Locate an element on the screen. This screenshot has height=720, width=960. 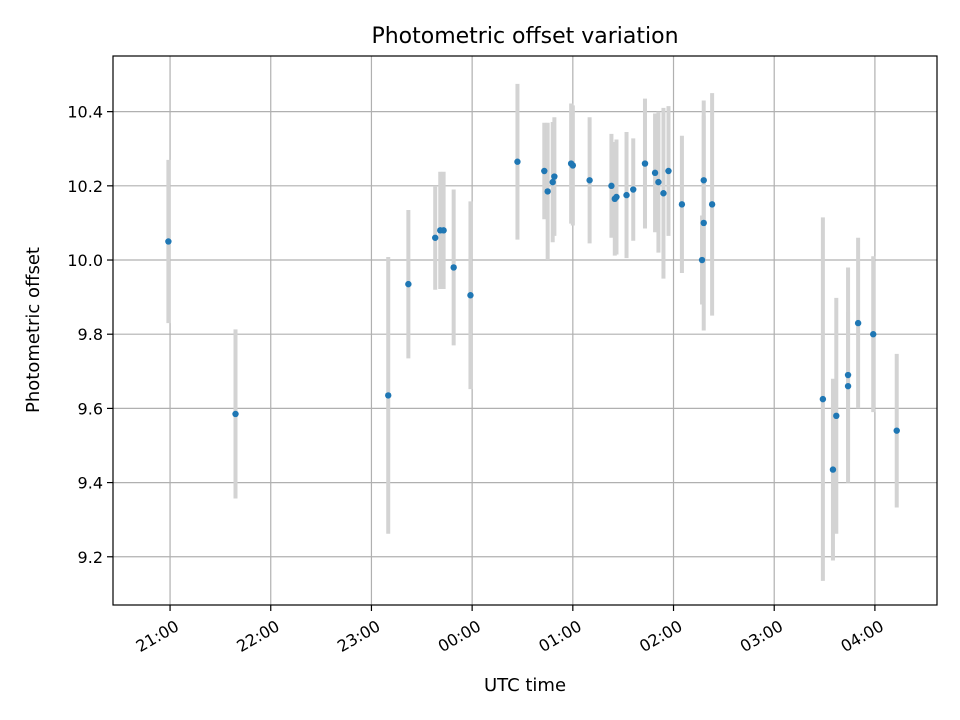
y-tick-label: 9.4 is located at coordinates (90, 483).